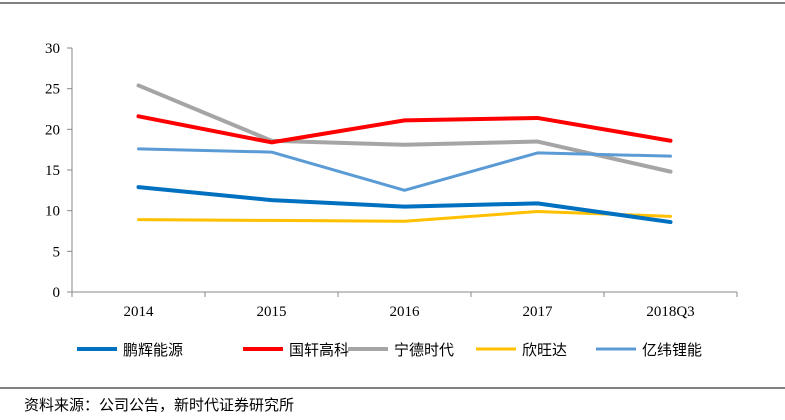 Image resolution: width=785 pixels, height=420 pixels. I want to click on x-tick-label: 2014, so click(139, 312).